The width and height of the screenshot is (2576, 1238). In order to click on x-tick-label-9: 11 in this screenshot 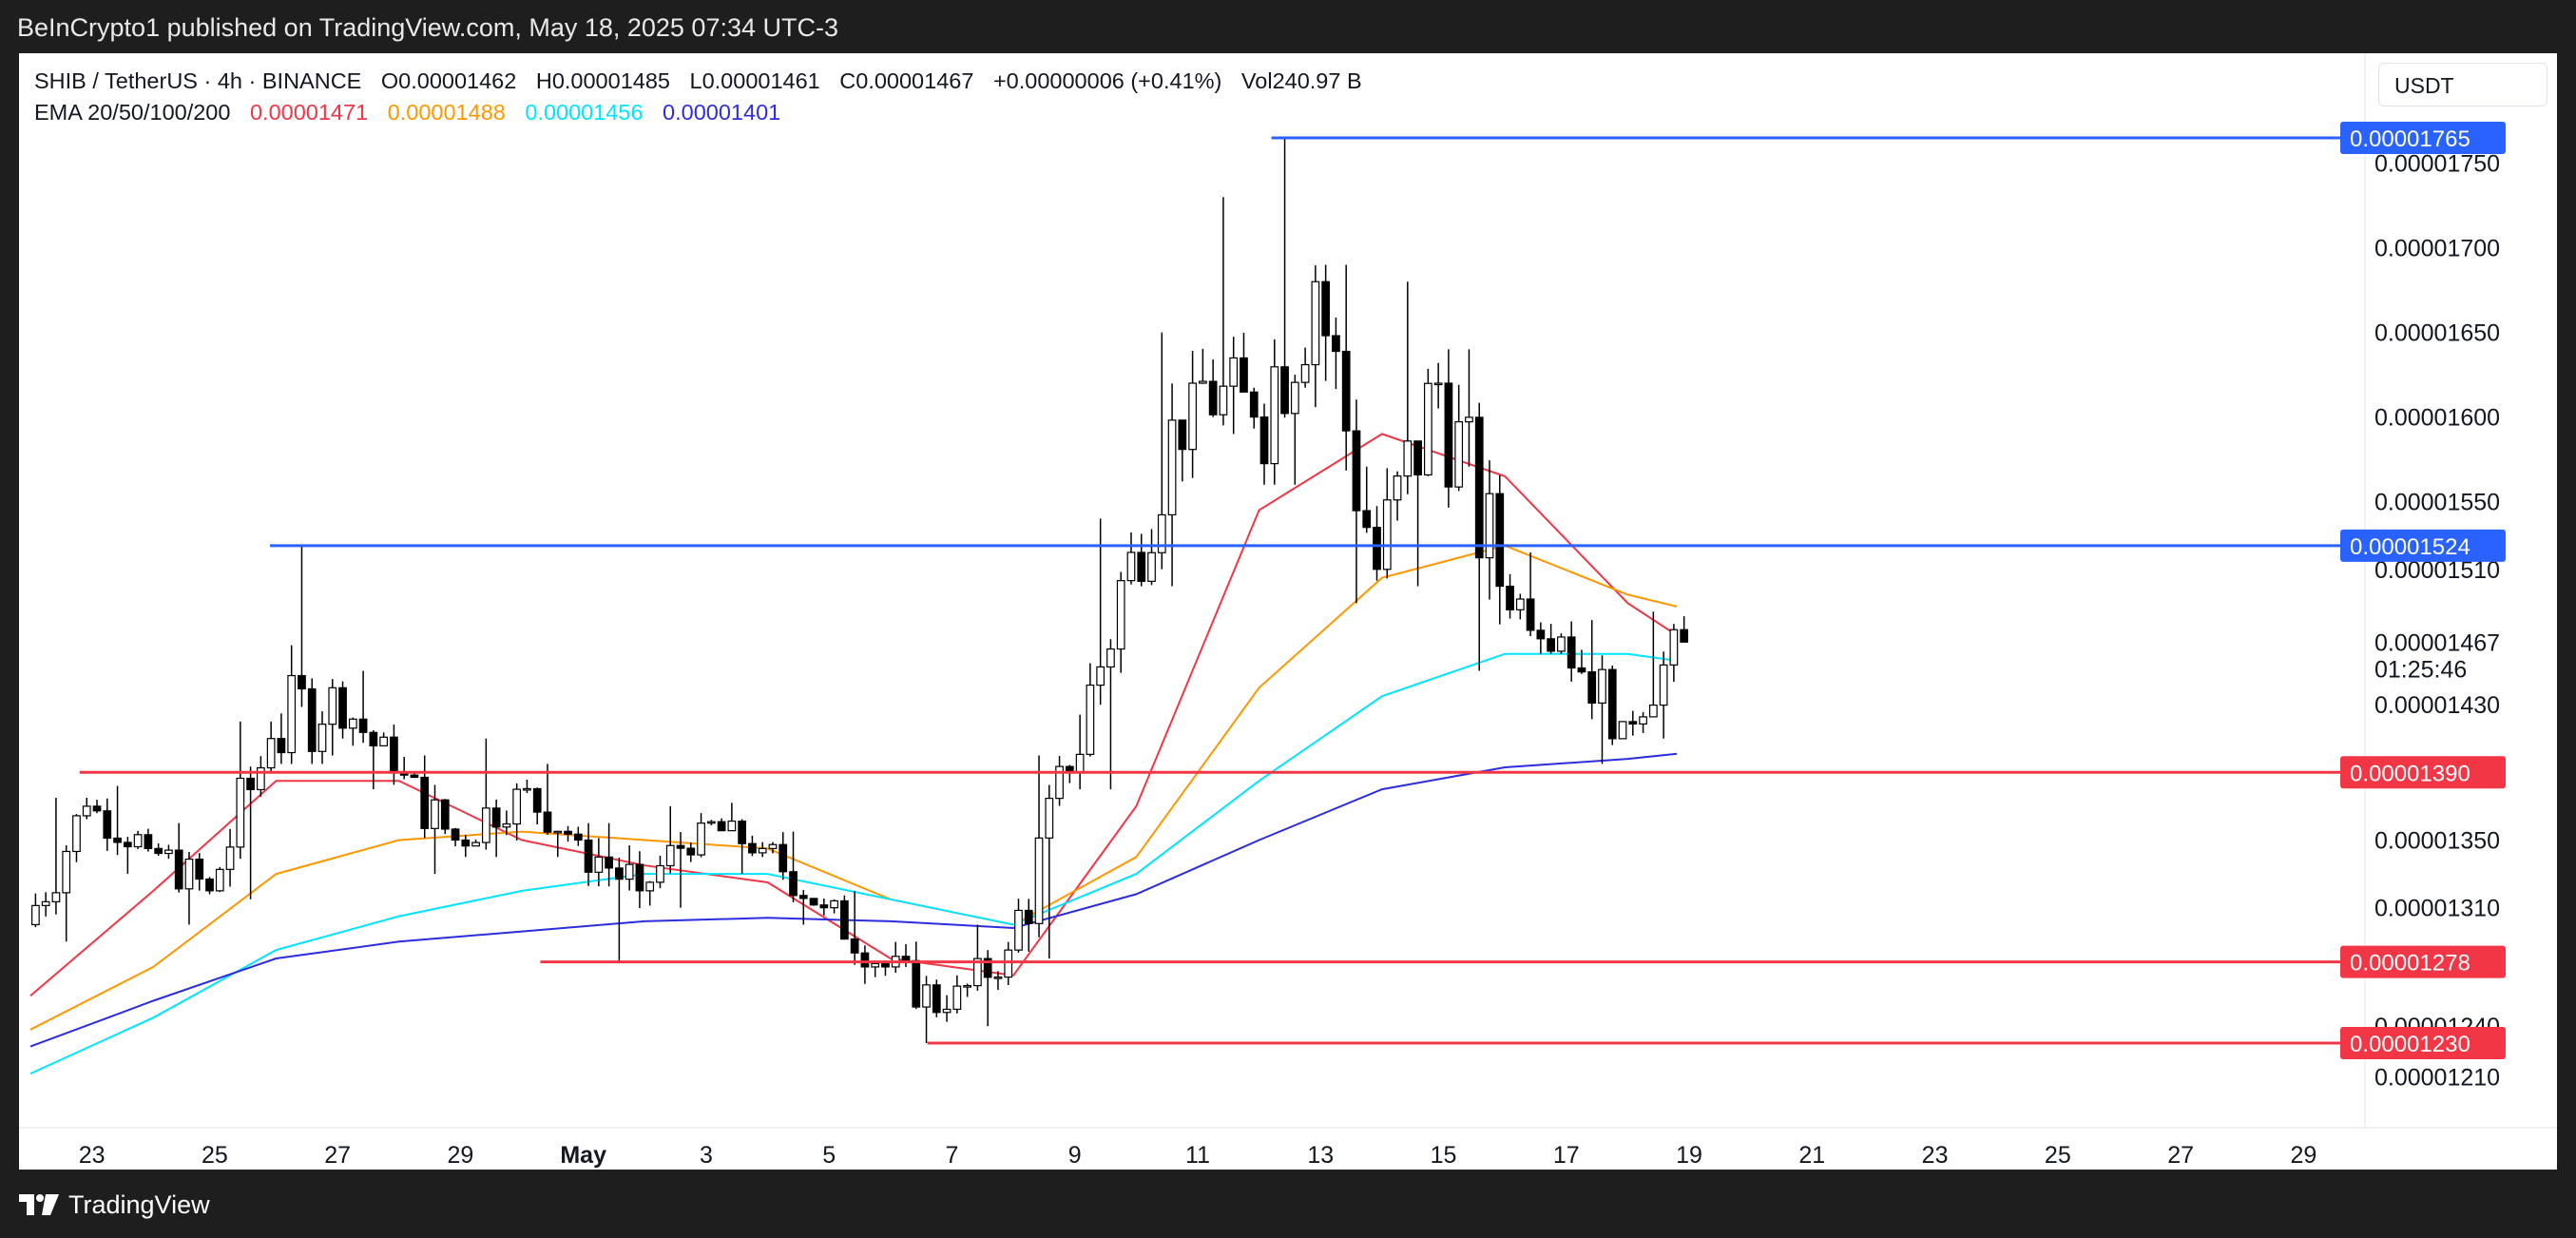, I will do `click(1197, 1155)`.